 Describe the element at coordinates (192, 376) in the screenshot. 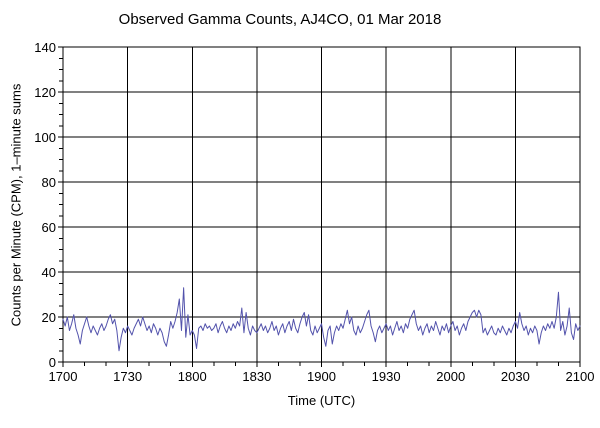

I see `x-tick-label: 1800` at that location.